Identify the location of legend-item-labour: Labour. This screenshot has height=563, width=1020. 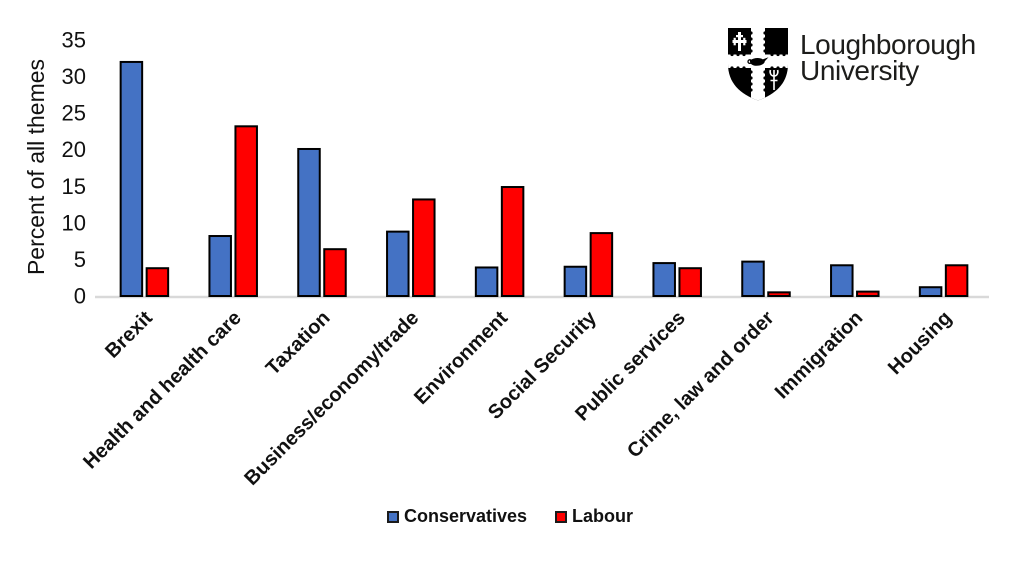
(594, 516).